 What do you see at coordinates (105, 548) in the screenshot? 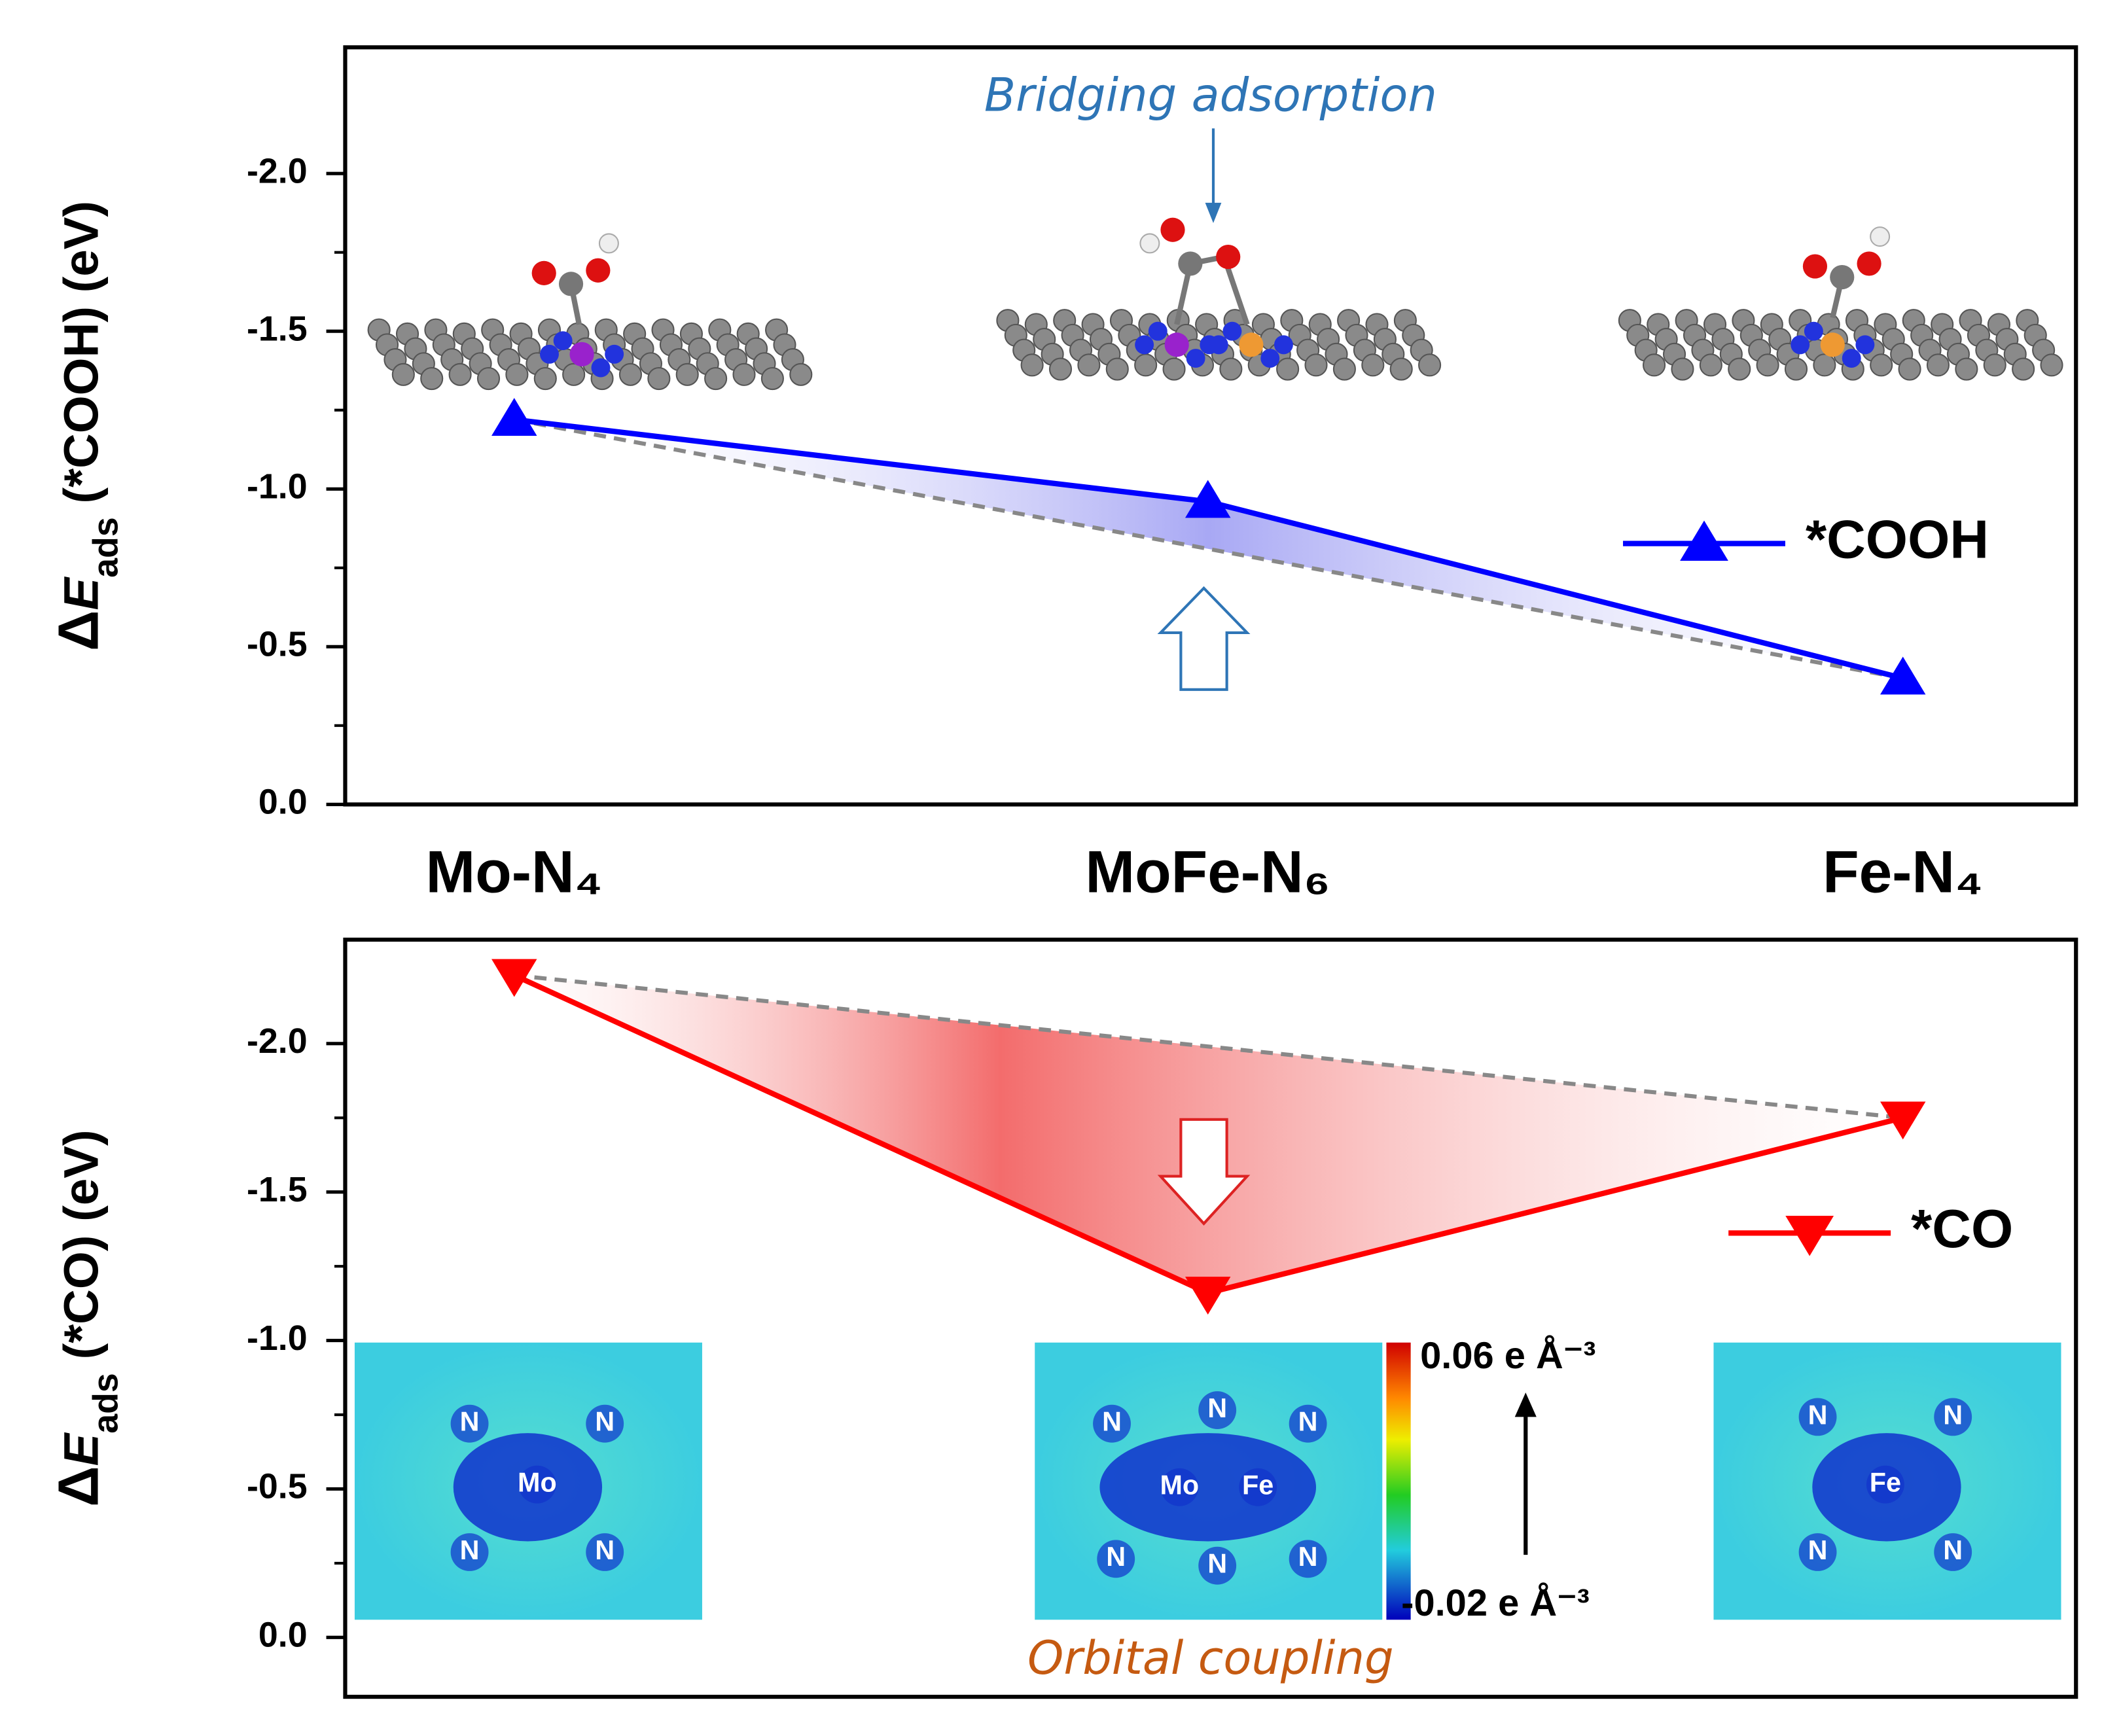
I see `y-axis-label-part: ads` at bounding box center [105, 548].